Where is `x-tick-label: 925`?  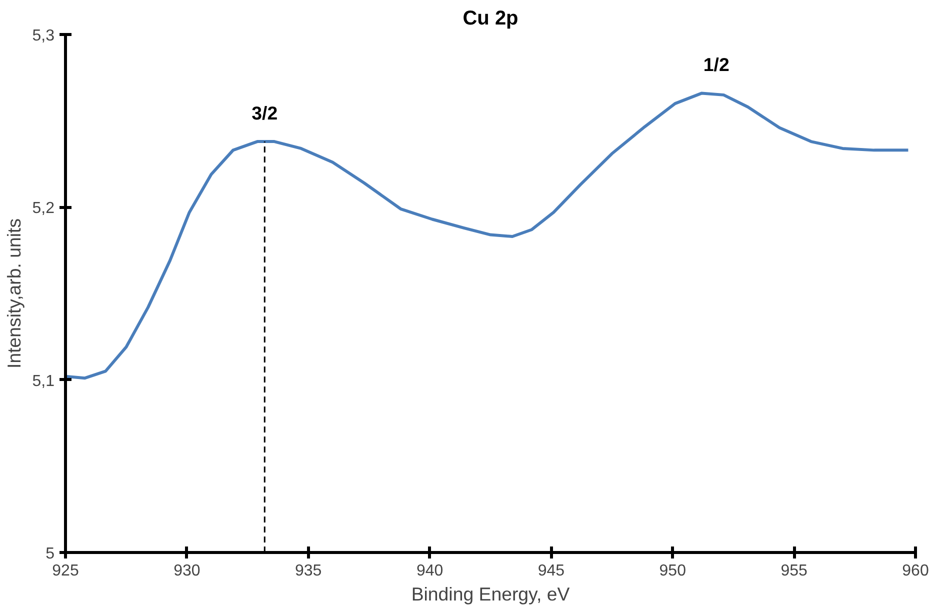 x-tick-label: 925 is located at coordinates (65, 571).